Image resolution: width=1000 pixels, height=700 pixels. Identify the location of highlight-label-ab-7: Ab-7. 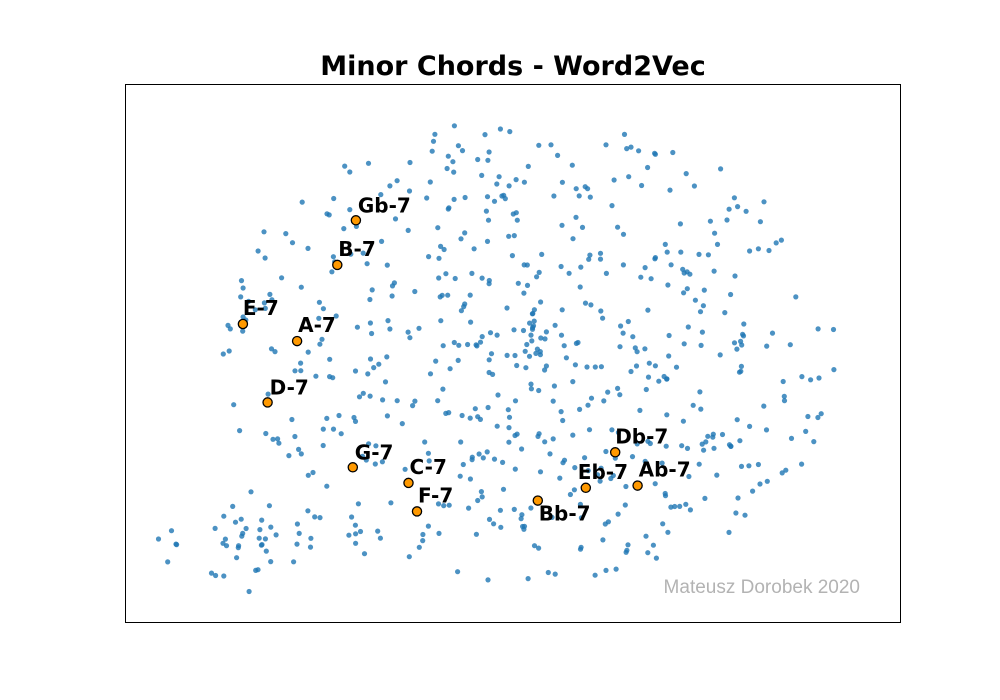
(665, 470).